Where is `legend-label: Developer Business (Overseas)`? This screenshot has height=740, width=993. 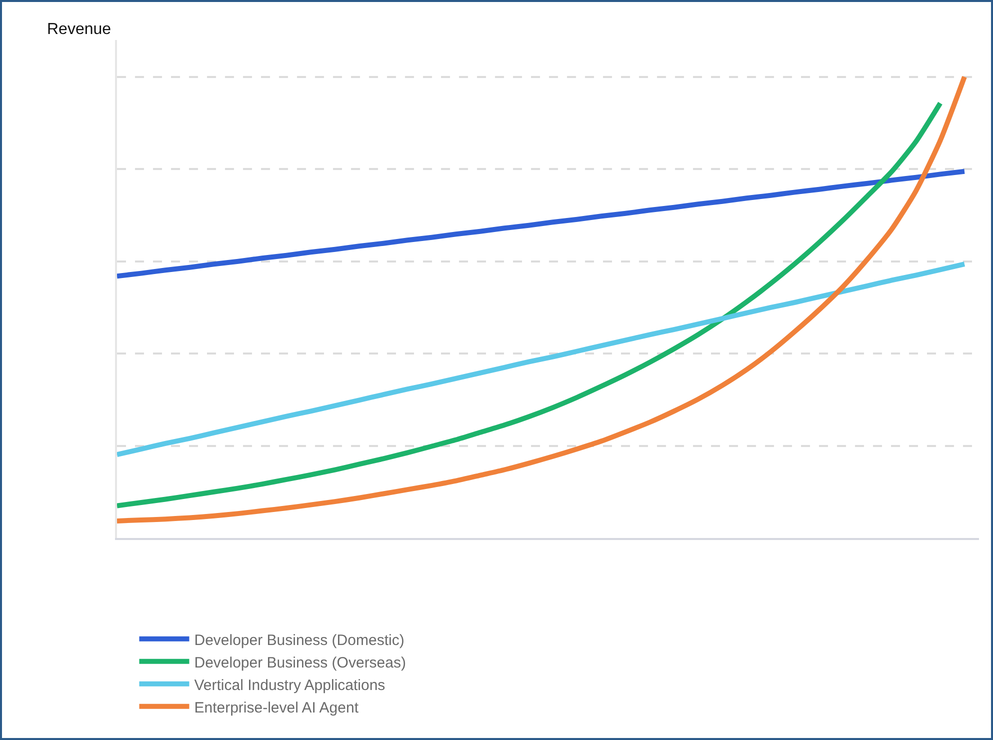
legend-label: Developer Business (Overseas) is located at coordinates (300, 663).